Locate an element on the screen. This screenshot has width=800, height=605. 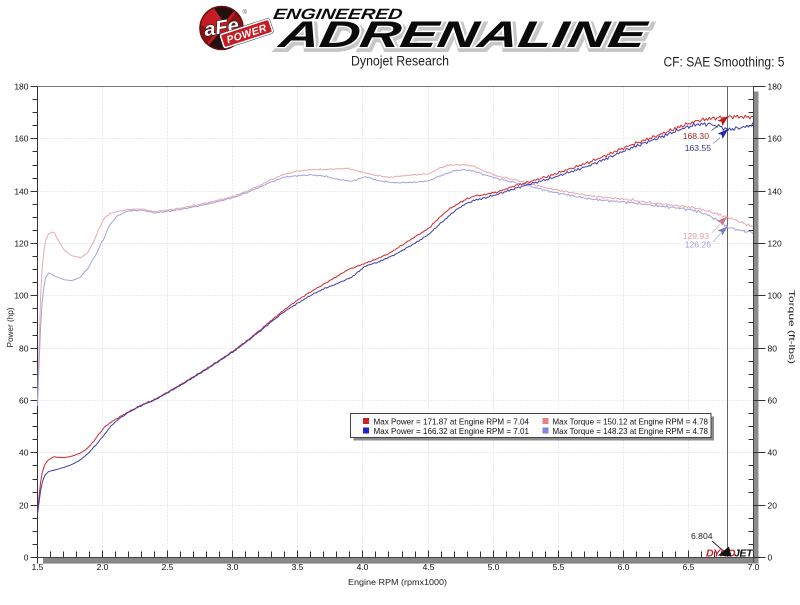
svg-text: ENGINEERED is located at coordinates (338, 14).